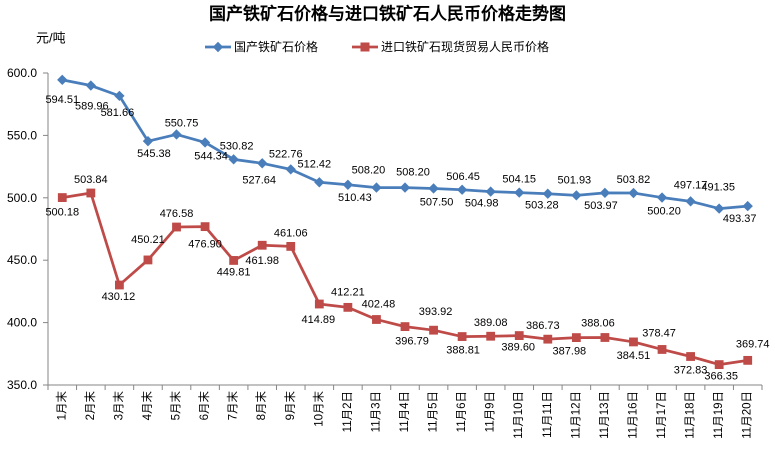 This screenshot has width=775, height=455. Describe the element at coordinates (154, 154) in the screenshot. I see `data-label: 545.38` at that location.